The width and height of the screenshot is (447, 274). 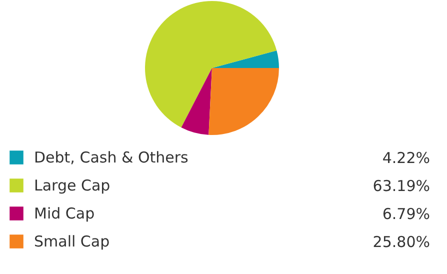 What do you see at coordinates (64, 213) in the screenshot?
I see `legend-label: Mid Cap` at bounding box center [64, 213].